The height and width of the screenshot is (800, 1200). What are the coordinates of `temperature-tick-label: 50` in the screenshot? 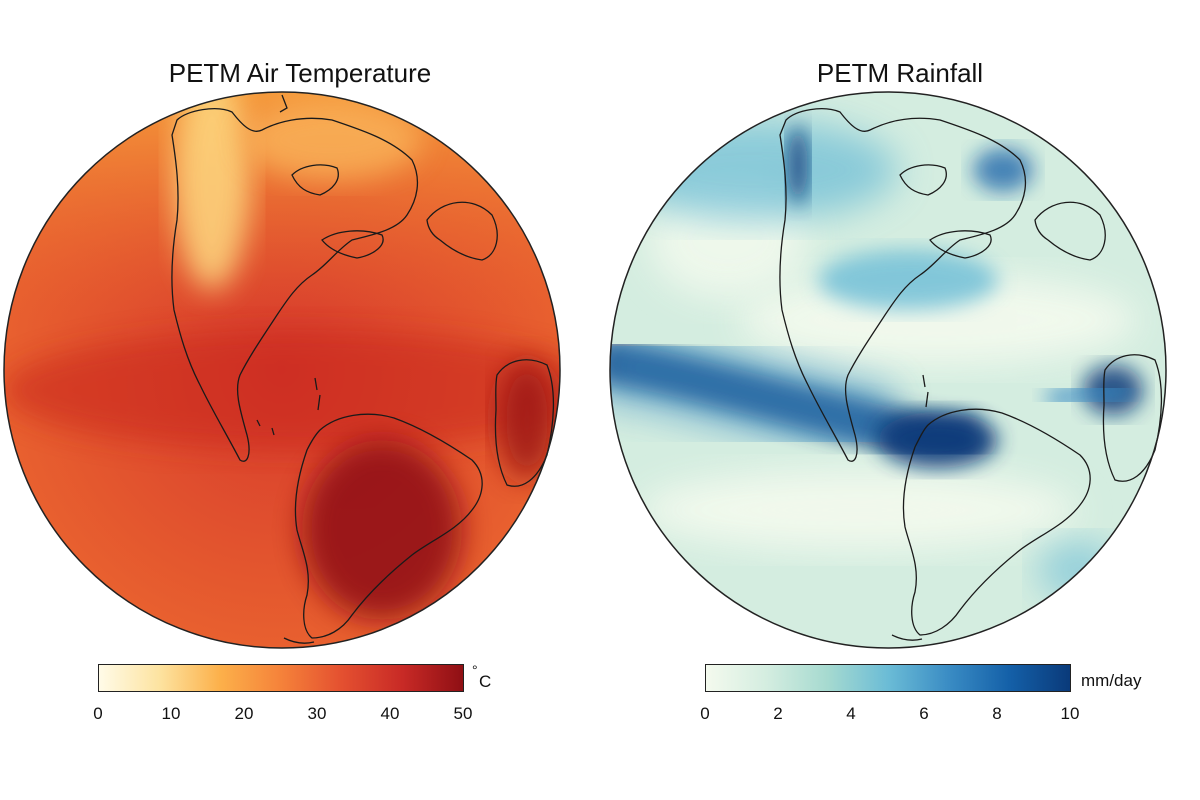 It's located at (463, 713).